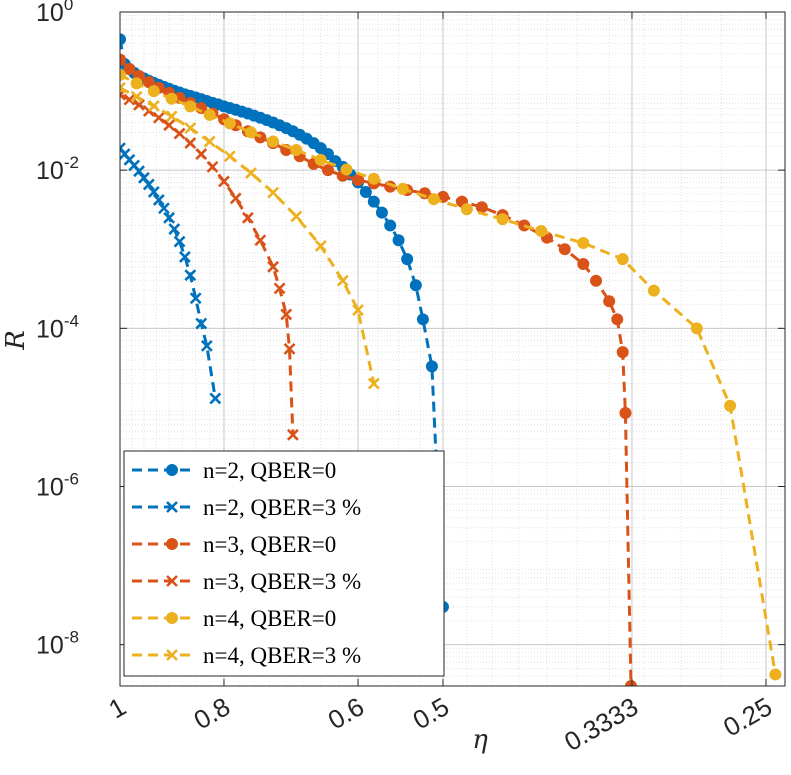 The width and height of the screenshot is (791, 775). What do you see at coordinates (117, 707) in the screenshot?
I see `x-tick-label: 1` at bounding box center [117, 707].